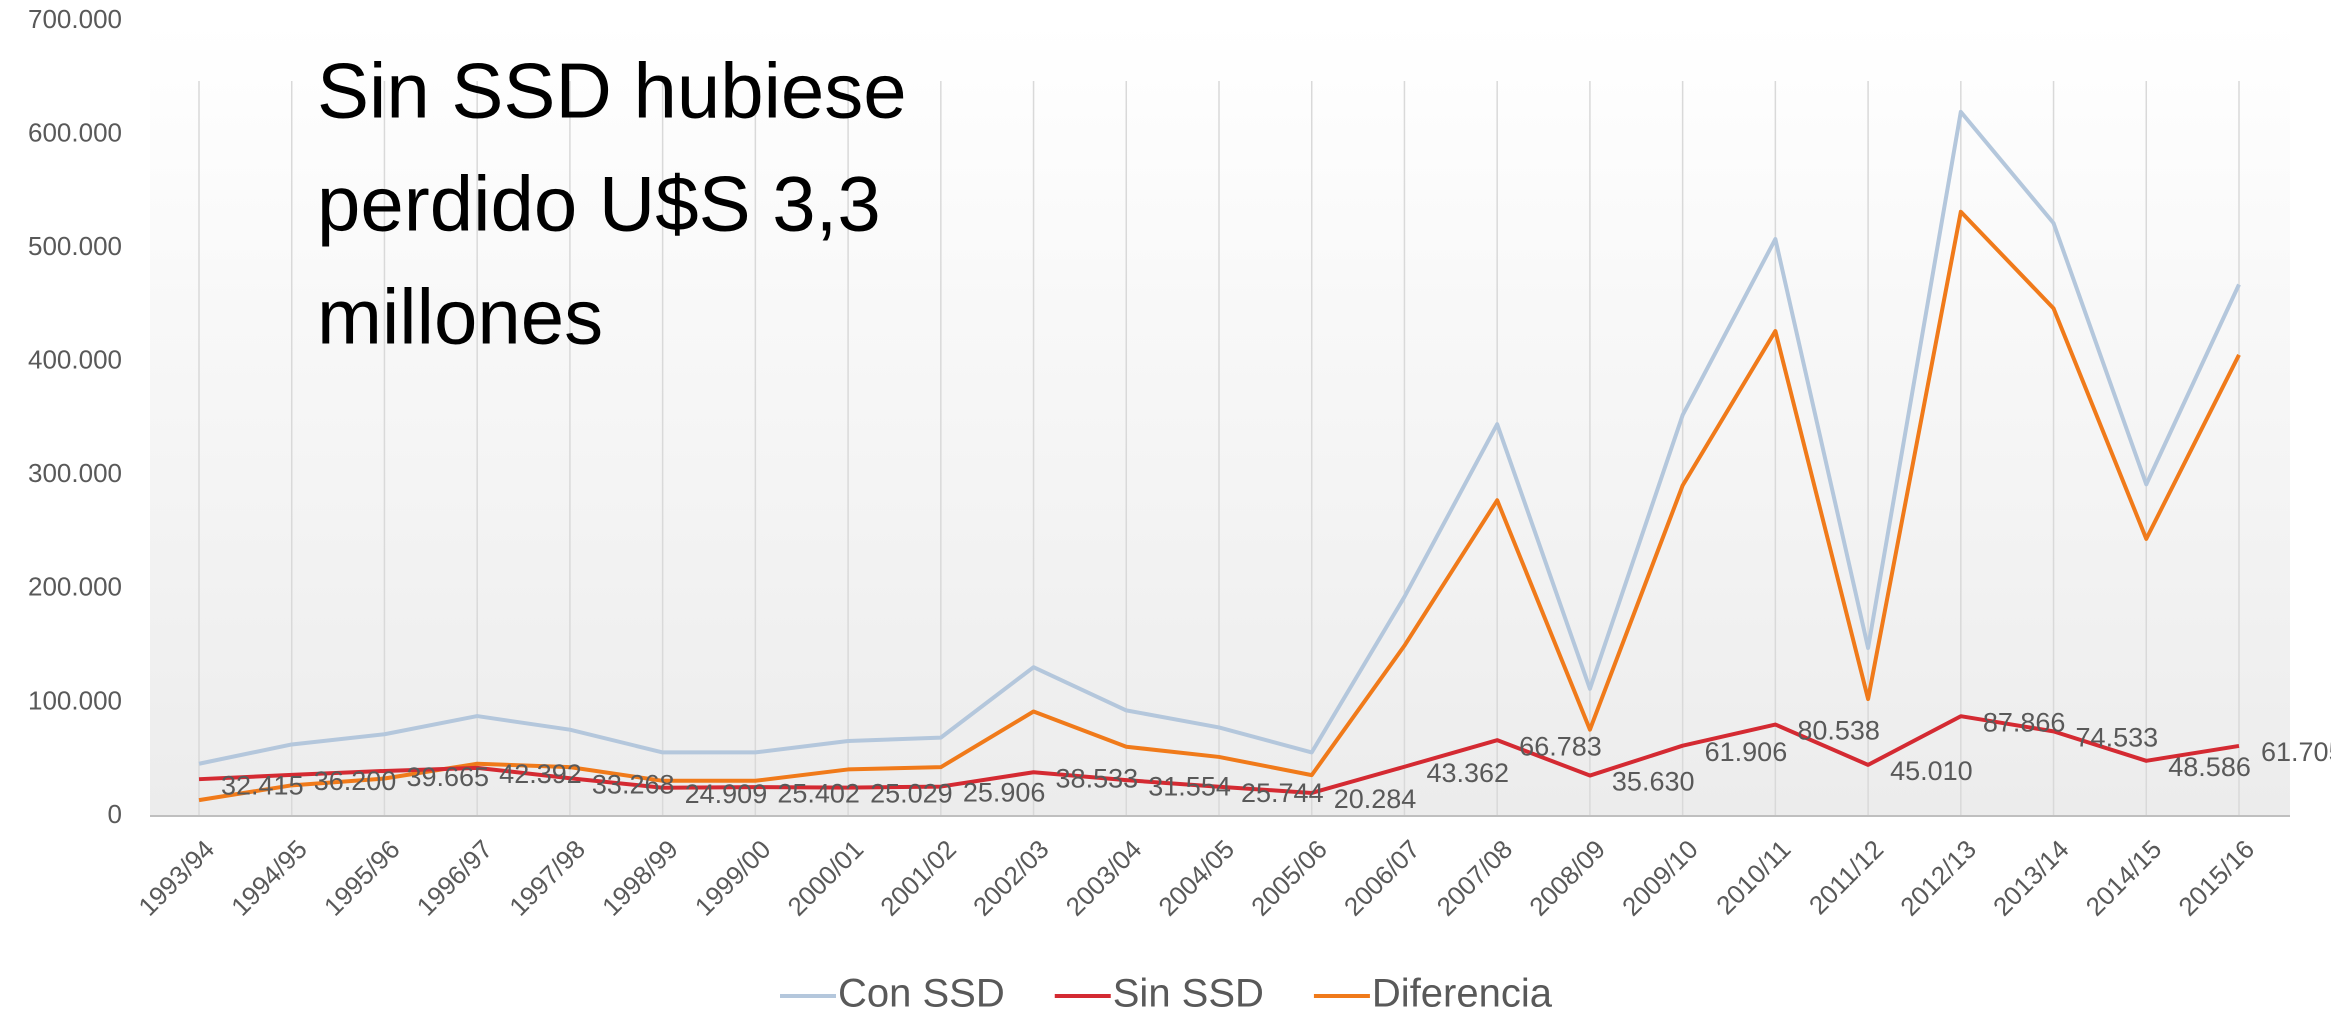 The image size is (2331, 1017). What do you see at coordinates (2209, 767) in the screenshot?
I see `data-label: 48.586` at bounding box center [2209, 767].